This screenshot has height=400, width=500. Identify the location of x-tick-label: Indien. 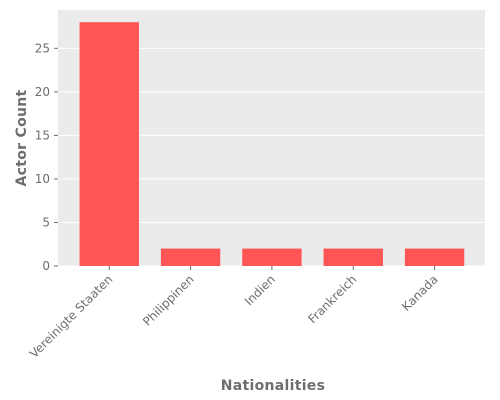
(260, 290).